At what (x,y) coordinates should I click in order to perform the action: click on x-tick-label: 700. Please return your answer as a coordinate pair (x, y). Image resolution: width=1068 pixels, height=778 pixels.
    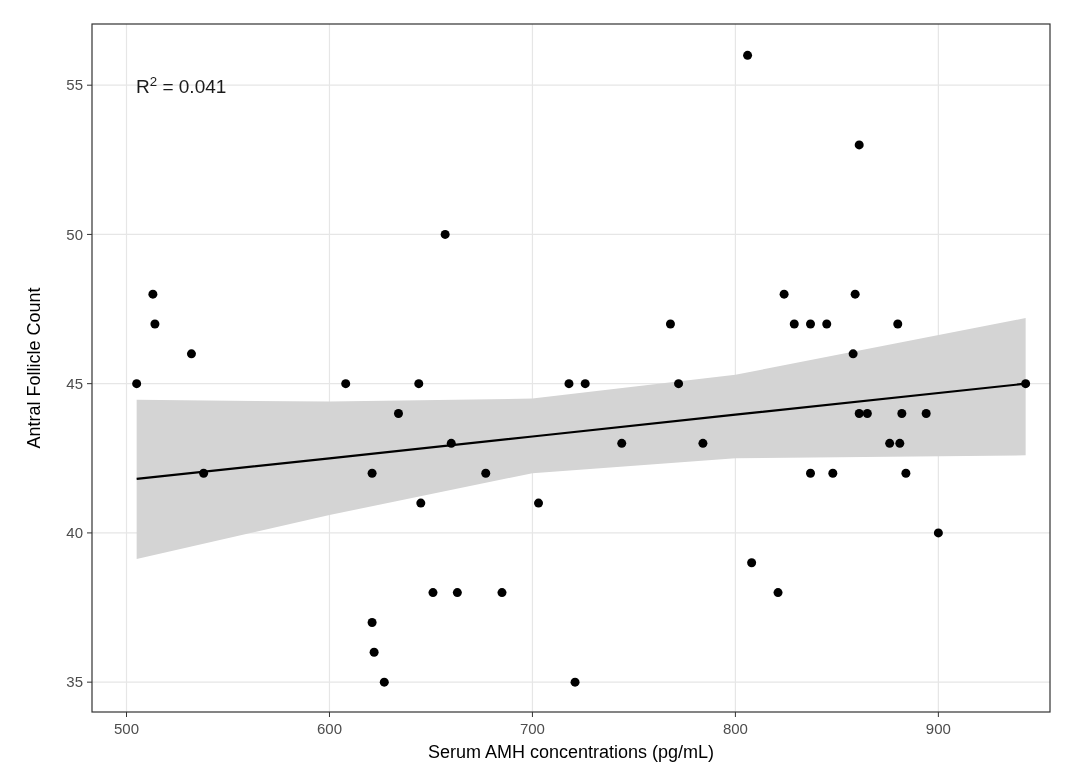
    Looking at the image, I should click on (532, 728).